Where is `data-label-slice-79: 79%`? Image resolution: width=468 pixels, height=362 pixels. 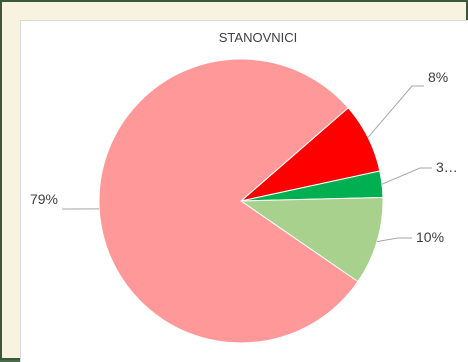 data-label-slice-79: 79% is located at coordinates (44, 199).